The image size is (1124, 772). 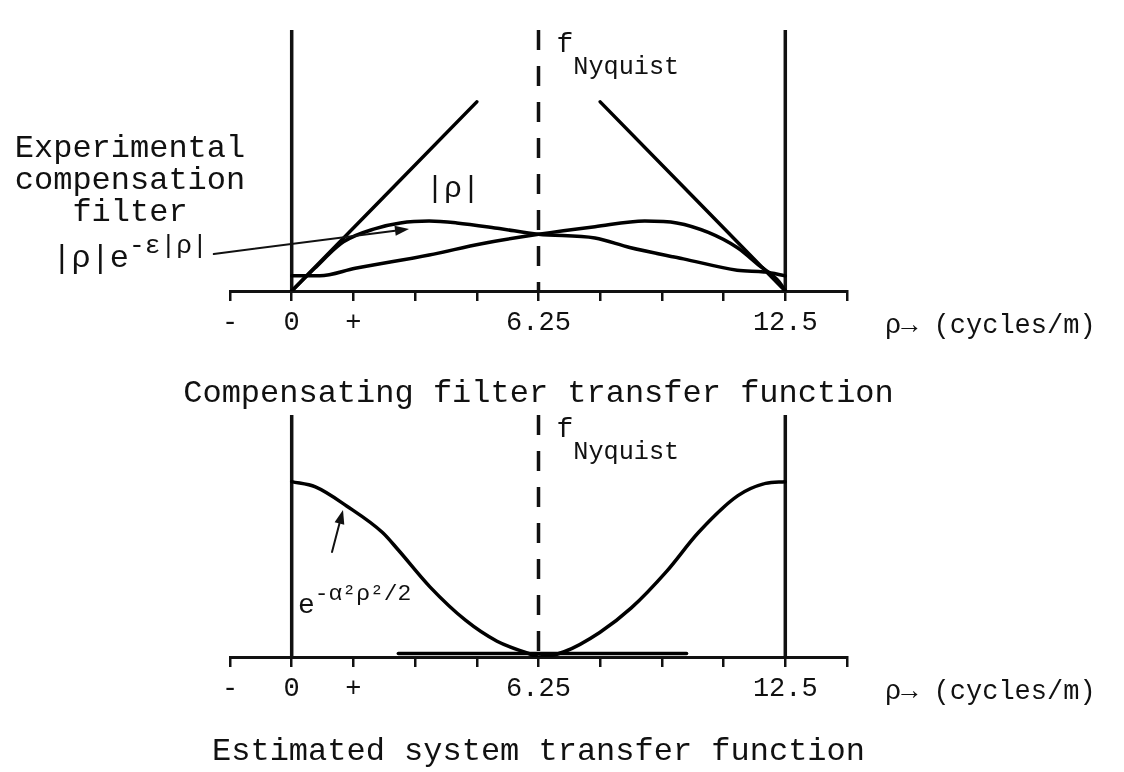 I want to click on text: Compensating filter transfer function, so click(x=538, y=393).